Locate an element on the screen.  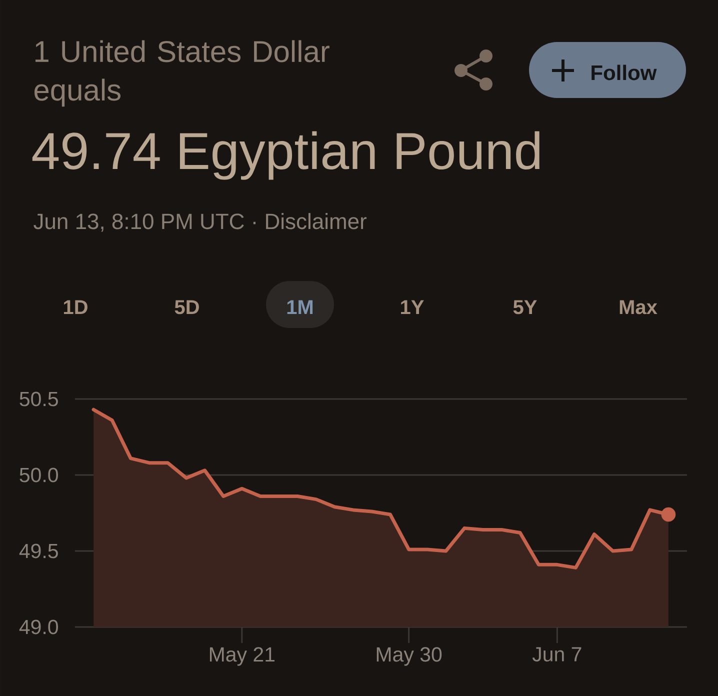
text: Jun 13, 8:10 PM UTC · Disclaimer is located at coordinates (200, 222).